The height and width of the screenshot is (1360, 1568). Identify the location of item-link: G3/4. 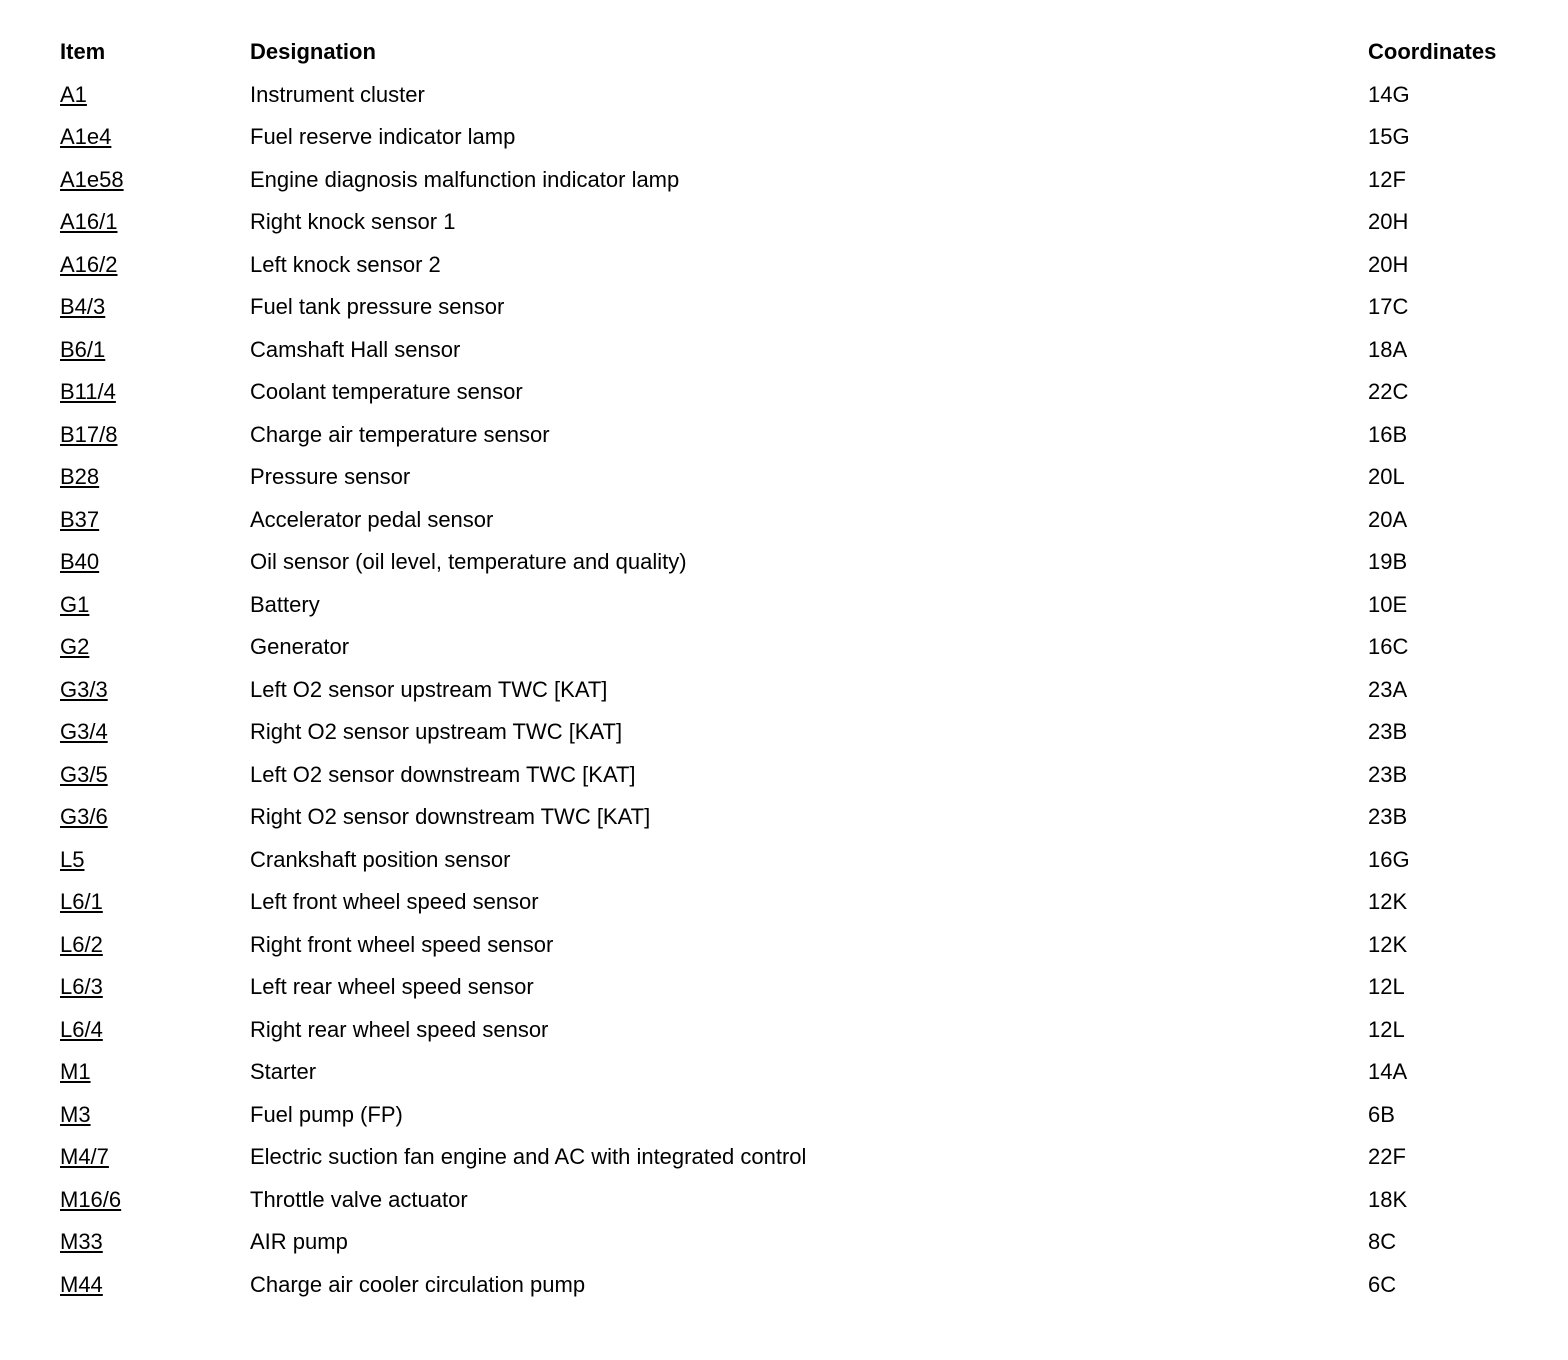
(84, 731).